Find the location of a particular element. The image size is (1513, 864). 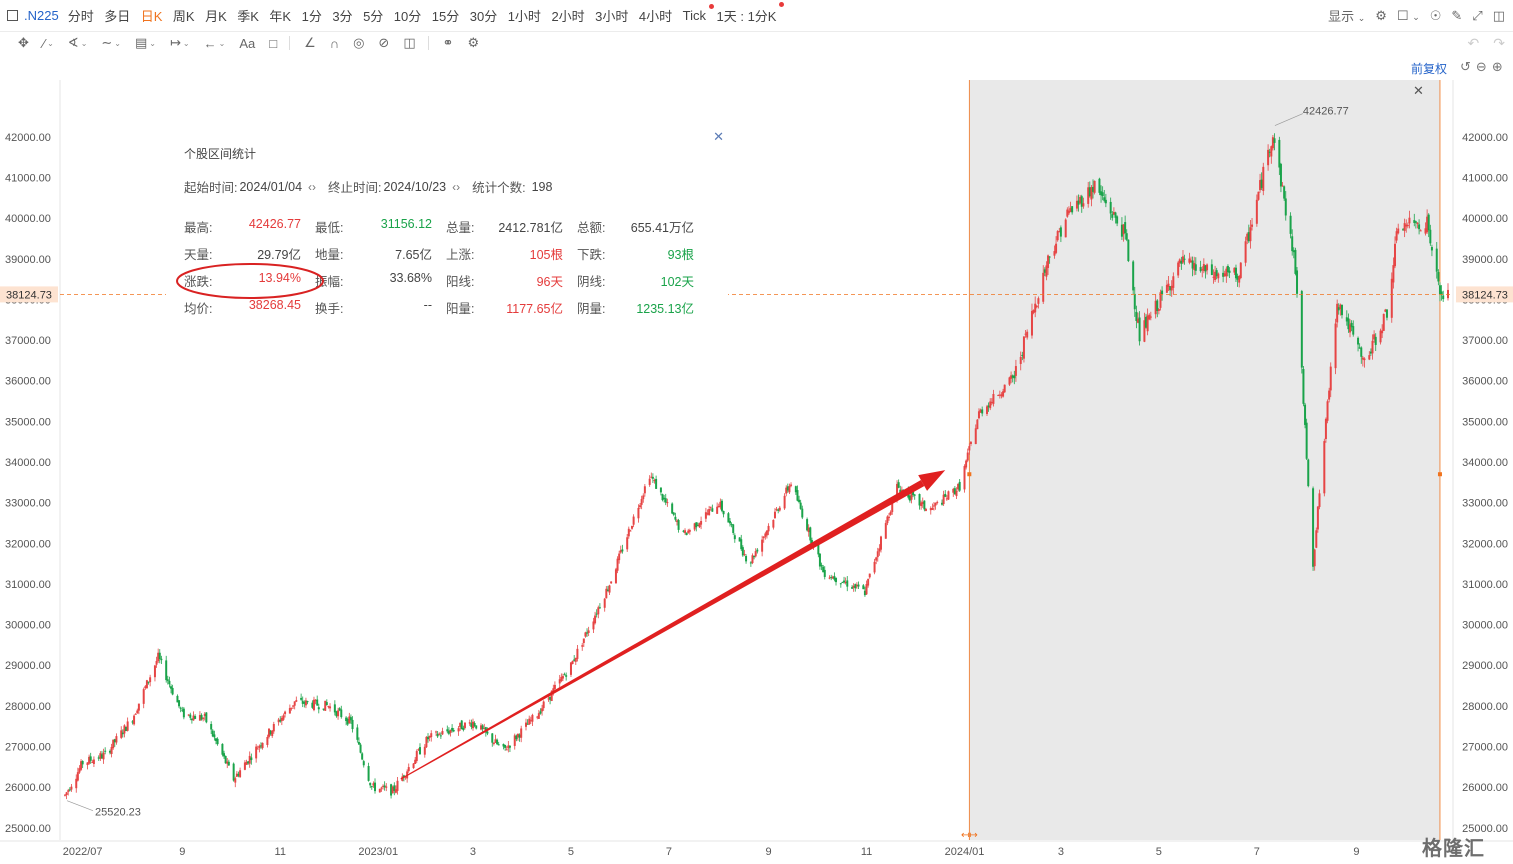

y-tick-label-right: 40000.00 is located at coordinates (1485, 219).